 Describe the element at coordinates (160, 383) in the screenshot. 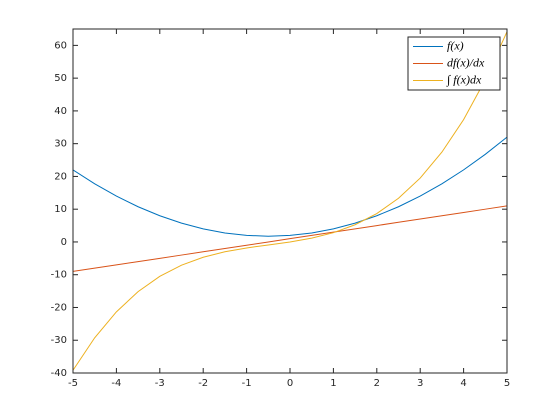

I see `x-tick-label: -3` at that location.